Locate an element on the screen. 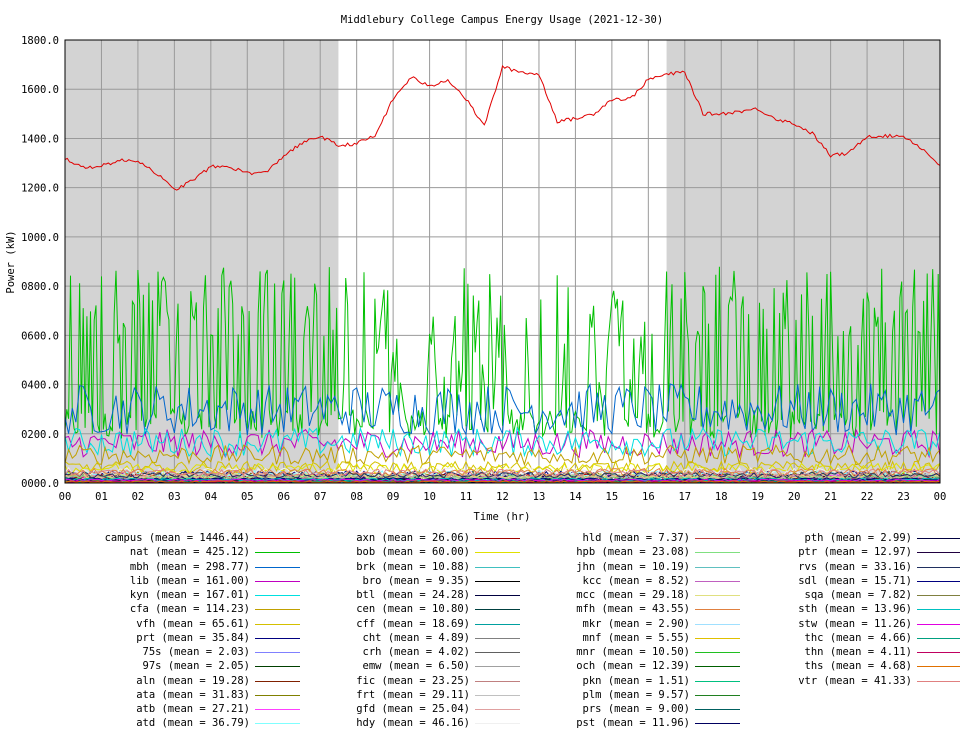 The width and height of the screenshot is (960, 730). legend-item-stw: stw (mean = 11.26) is located at coordinates (841, 624).